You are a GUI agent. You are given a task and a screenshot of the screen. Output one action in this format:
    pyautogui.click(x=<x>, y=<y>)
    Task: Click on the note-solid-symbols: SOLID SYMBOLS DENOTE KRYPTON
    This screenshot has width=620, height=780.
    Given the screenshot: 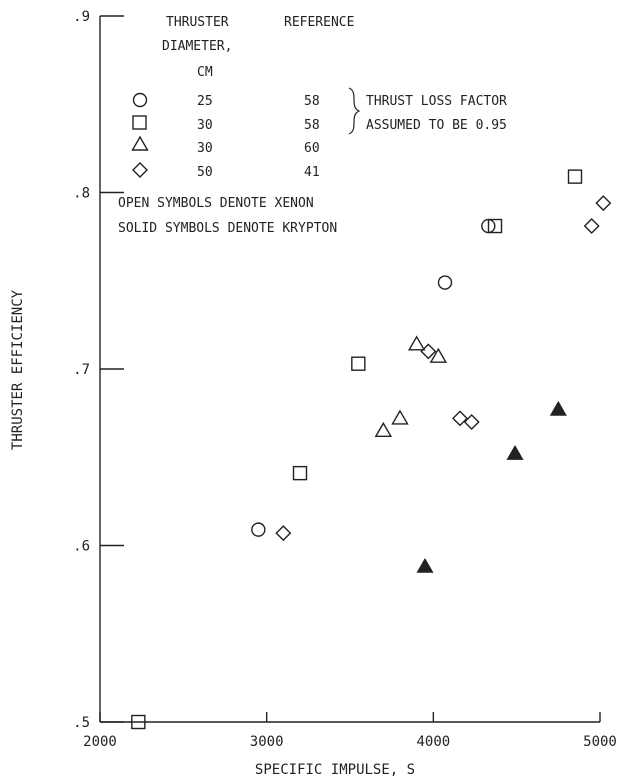 What is the action you would take?
    pyautogui.click(x=227, y=228)
    